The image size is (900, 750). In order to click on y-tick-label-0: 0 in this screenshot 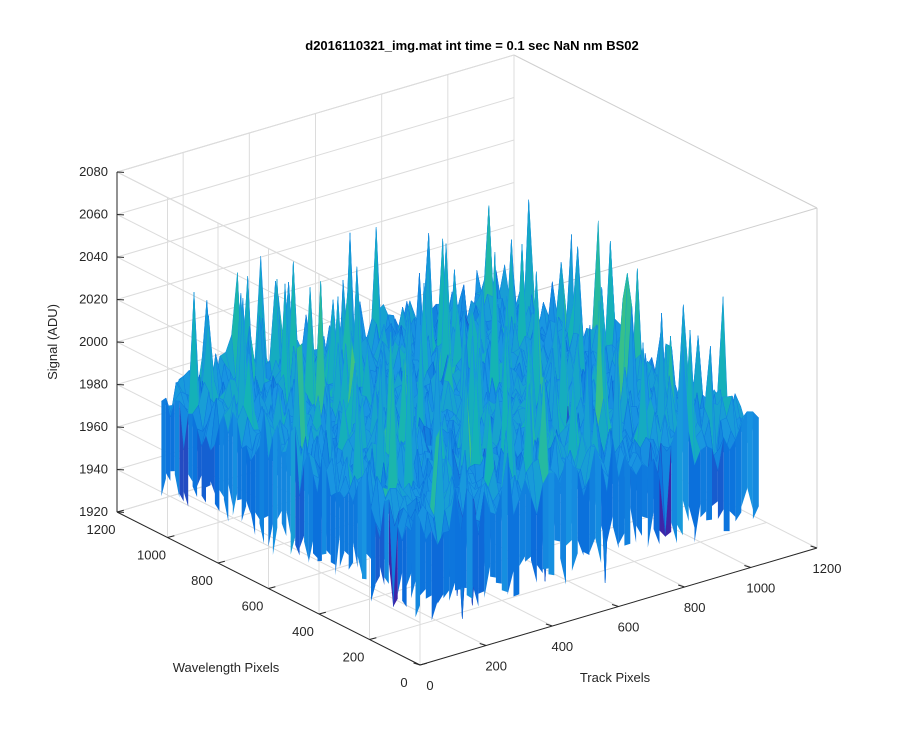, I will do `click(403, 682)`.